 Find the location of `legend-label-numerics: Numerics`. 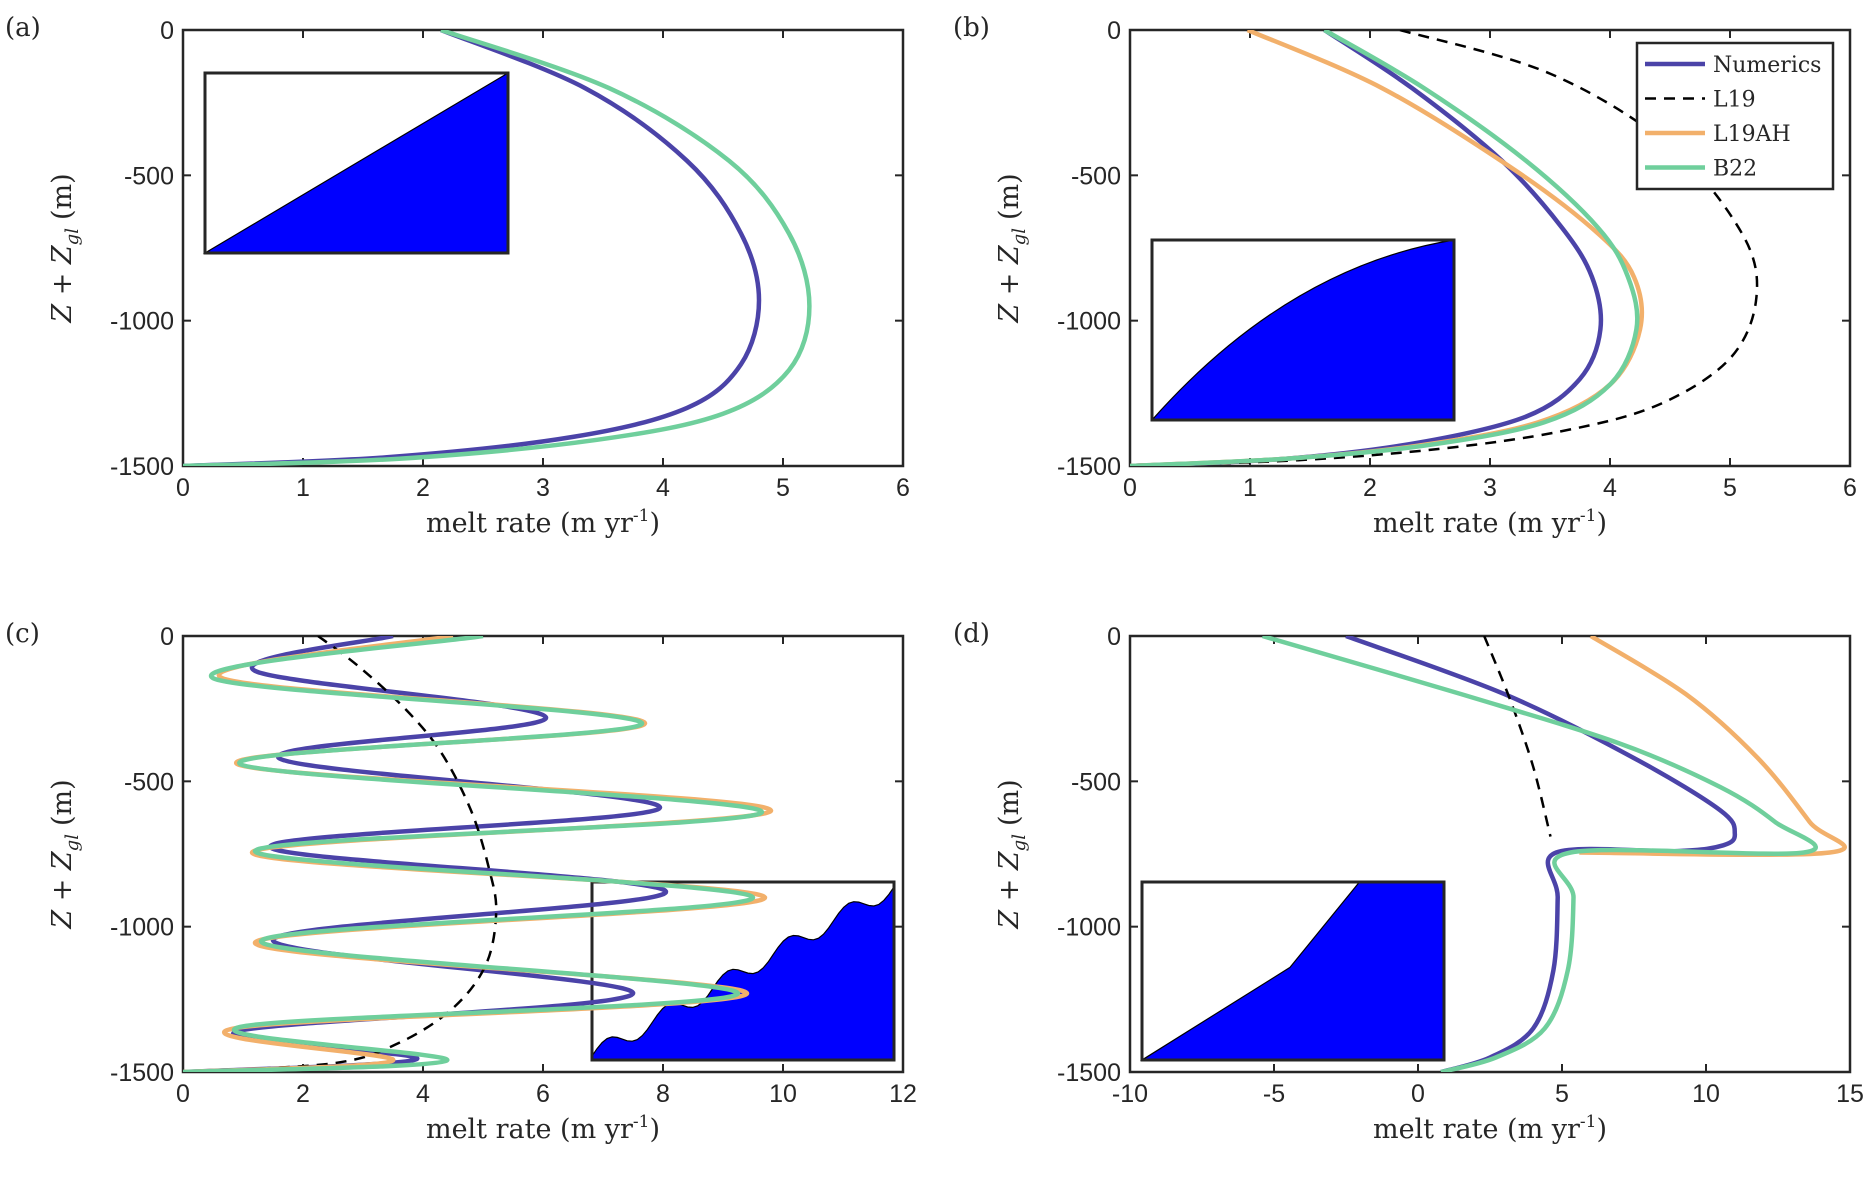

legend-label-numerics: Numerics is located at coordinates (1767, 65).